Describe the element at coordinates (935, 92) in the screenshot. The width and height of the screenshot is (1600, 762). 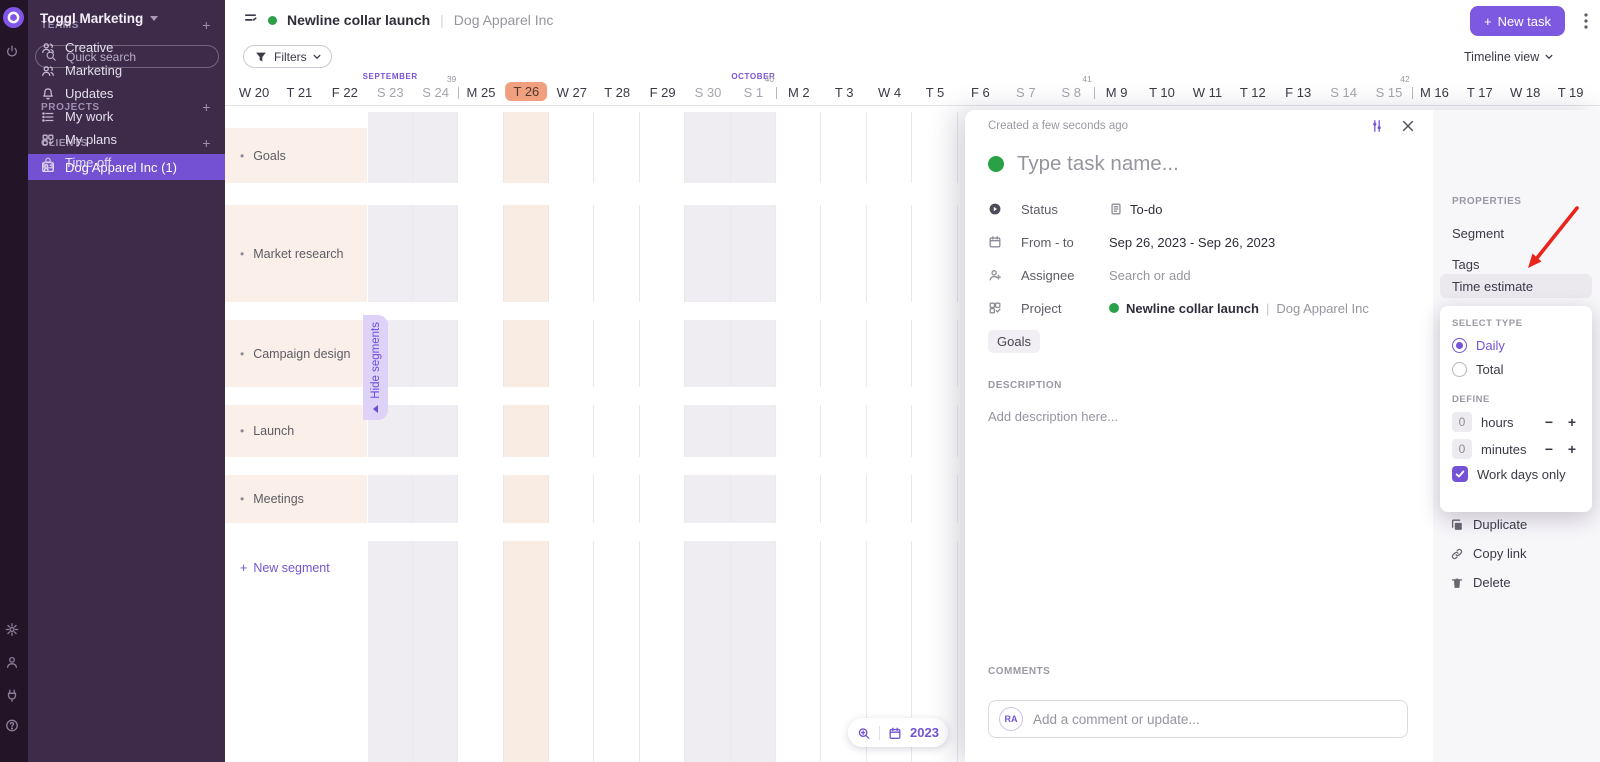
I see `day-header: T 5` at that location.